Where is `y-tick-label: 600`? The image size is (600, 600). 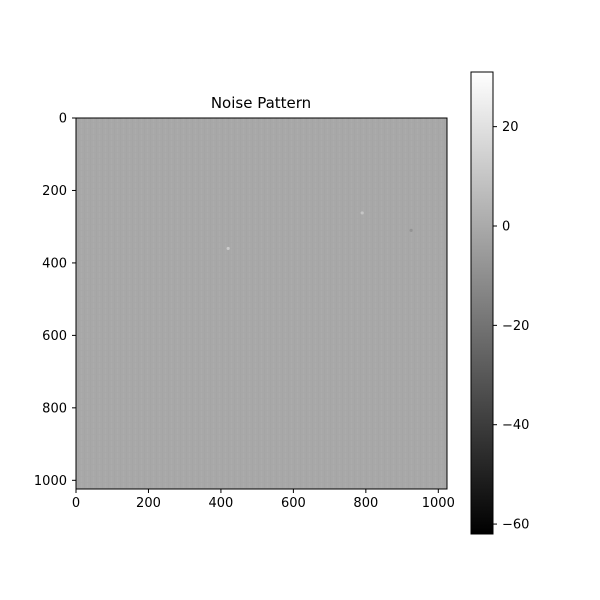
y-tick-label: 600 is located at coordinates (54, 336).